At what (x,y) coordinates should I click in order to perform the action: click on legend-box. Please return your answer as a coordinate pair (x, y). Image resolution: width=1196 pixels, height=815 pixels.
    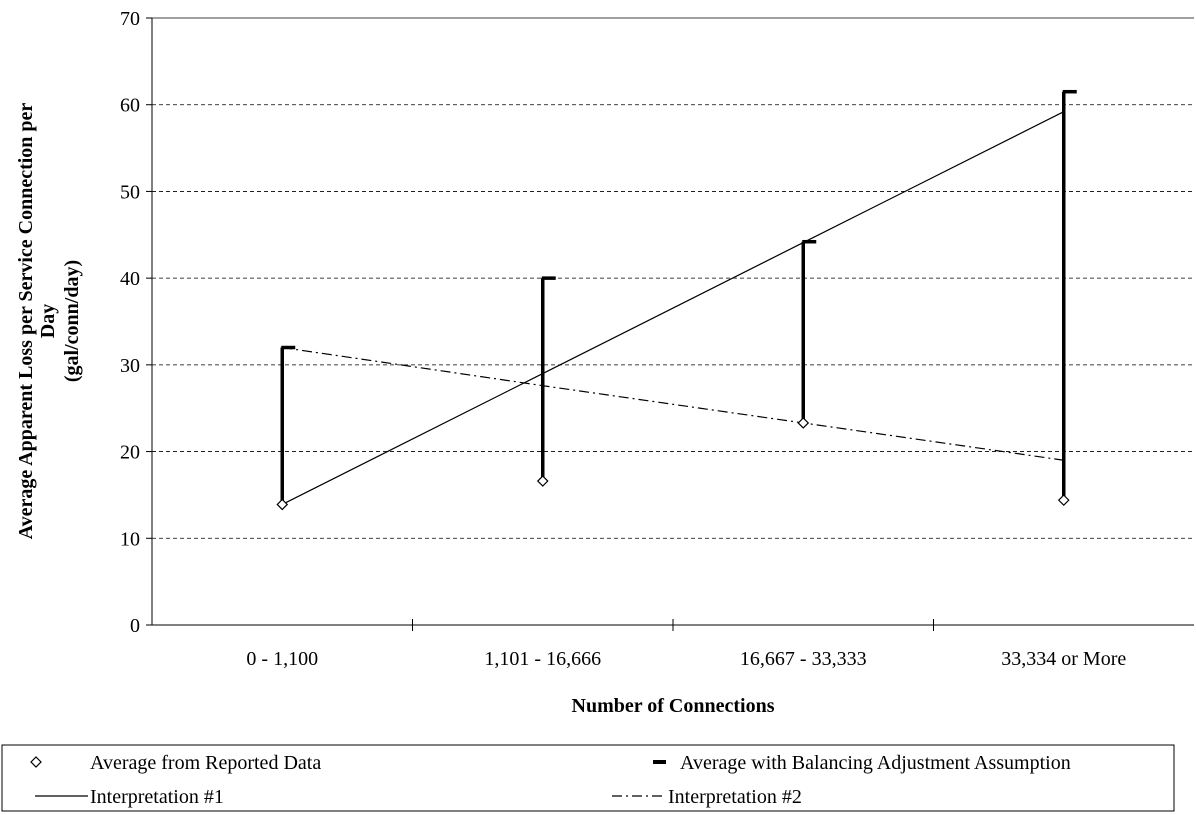
    Looking at the image, I should click on (588, 778).